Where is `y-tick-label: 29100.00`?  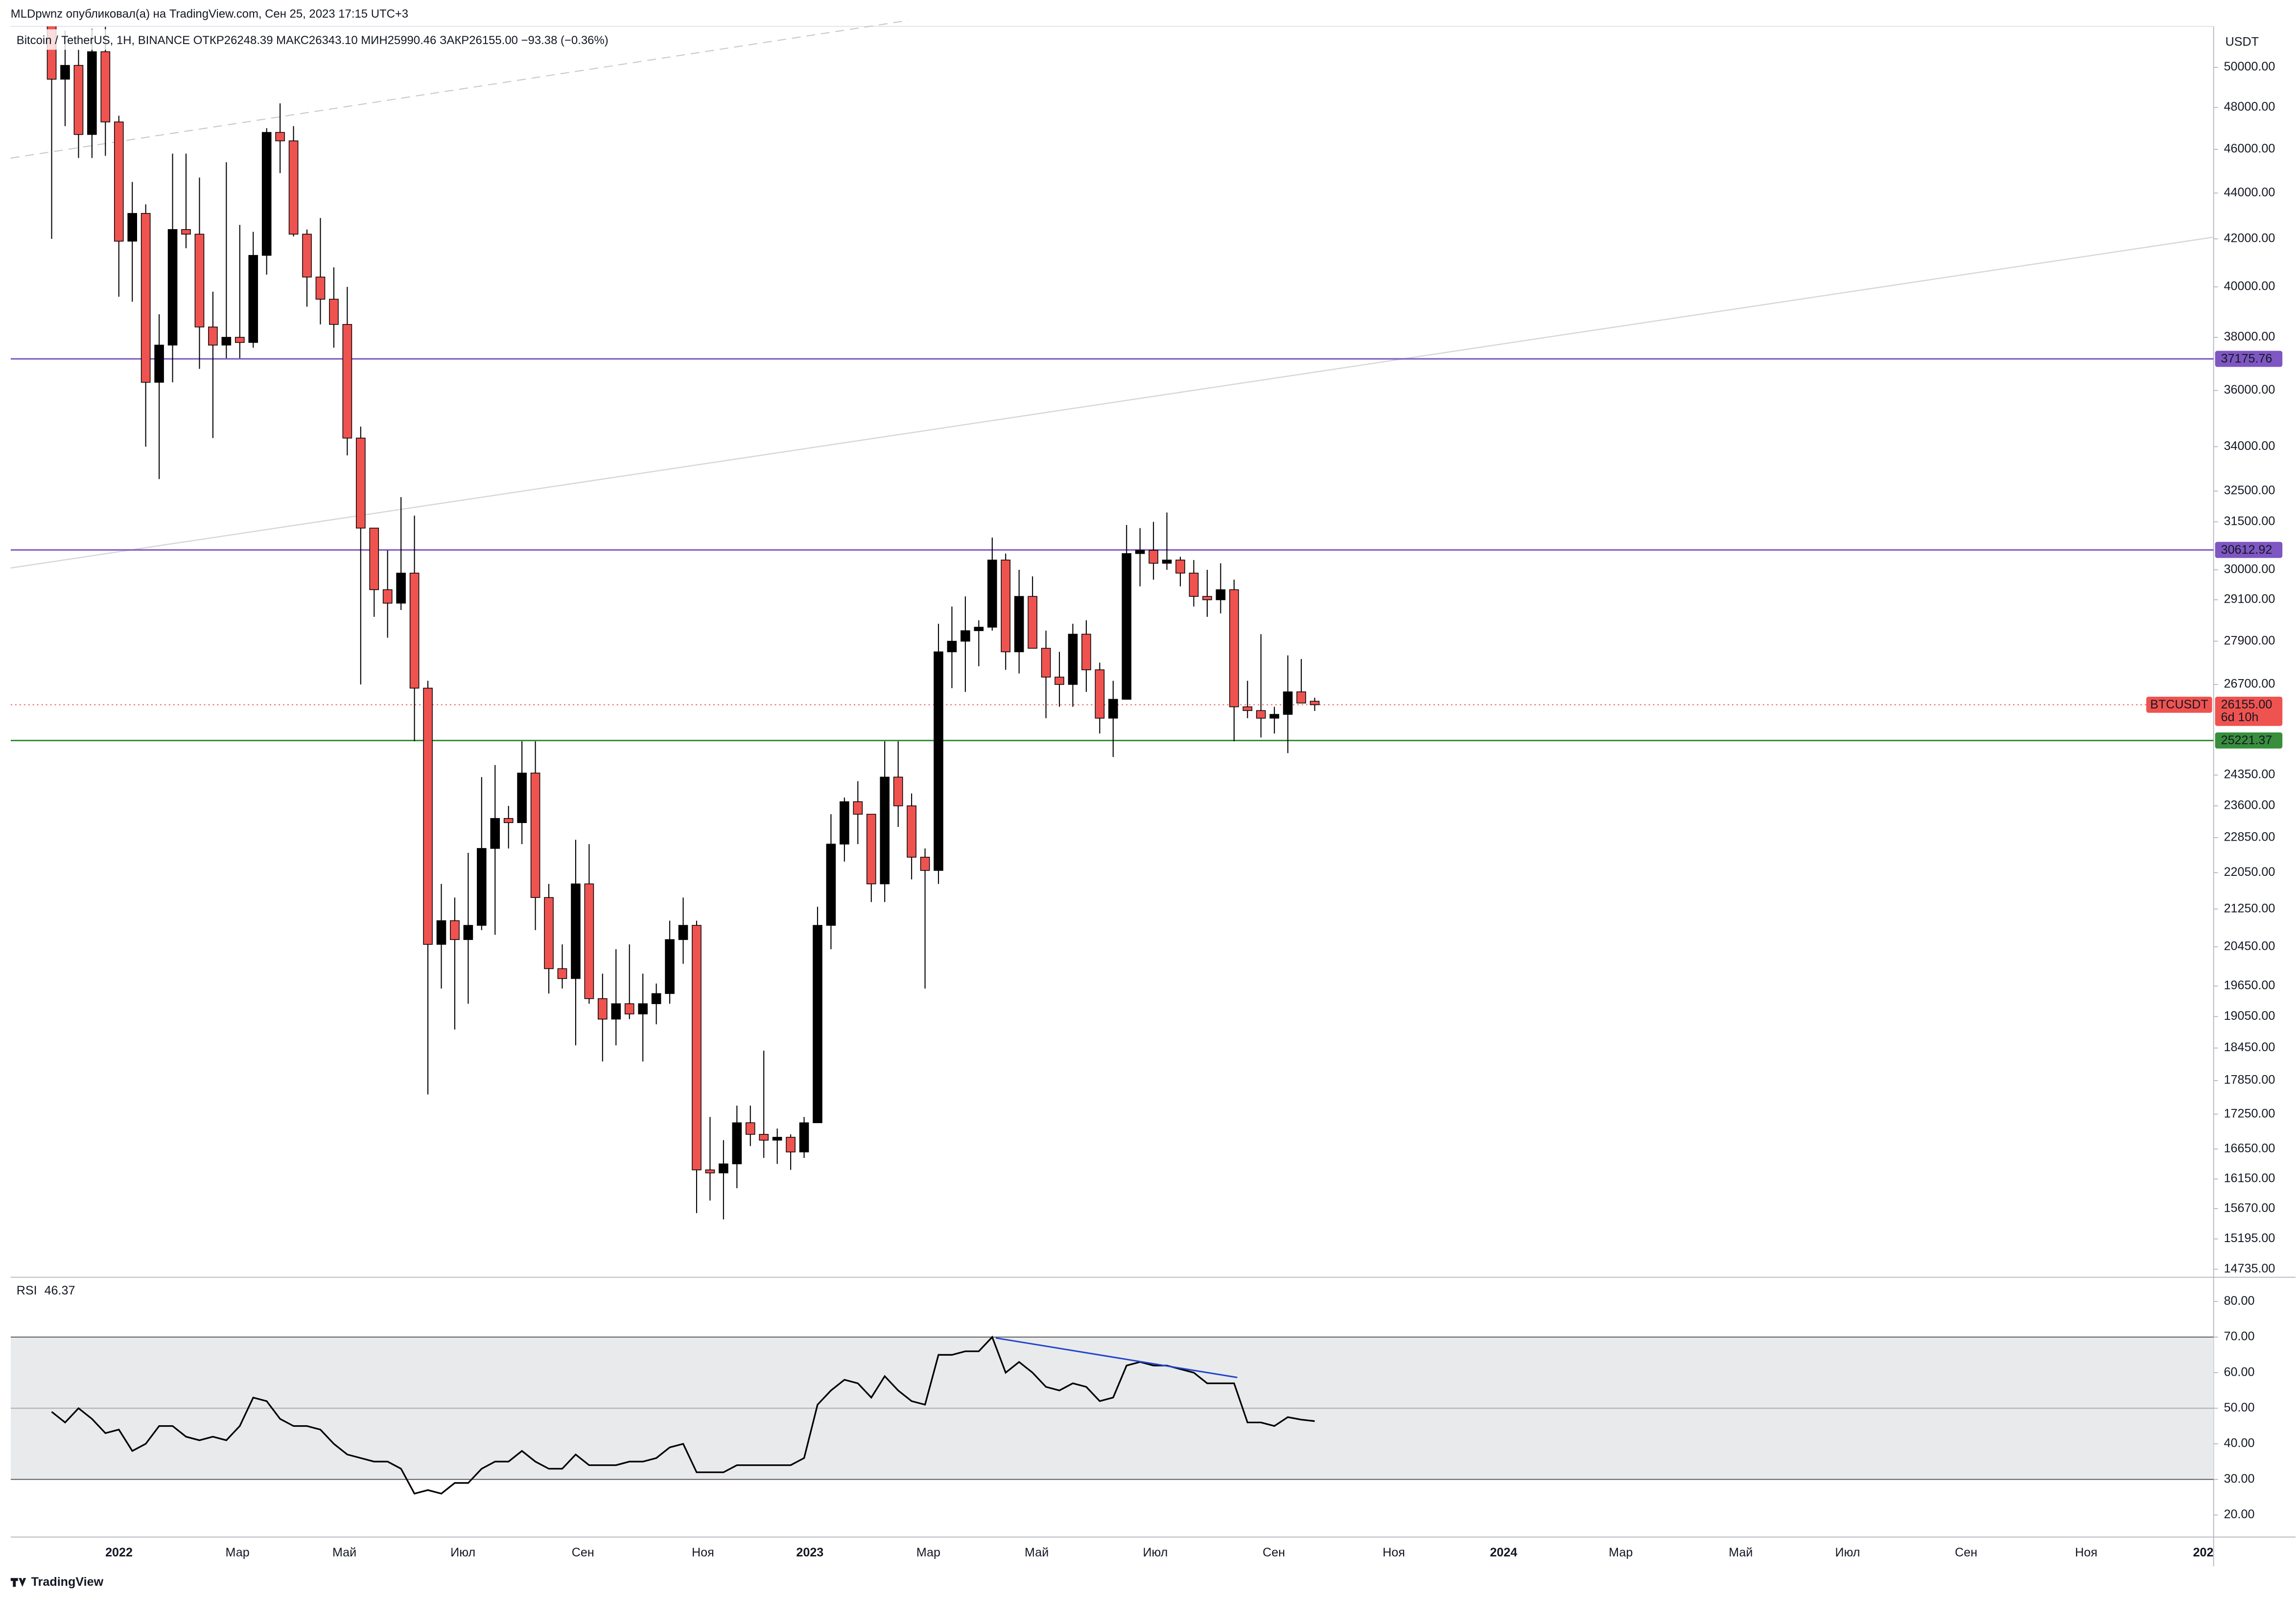
y-tick-label: 29100.00 is located at coordinates (2249, 599).